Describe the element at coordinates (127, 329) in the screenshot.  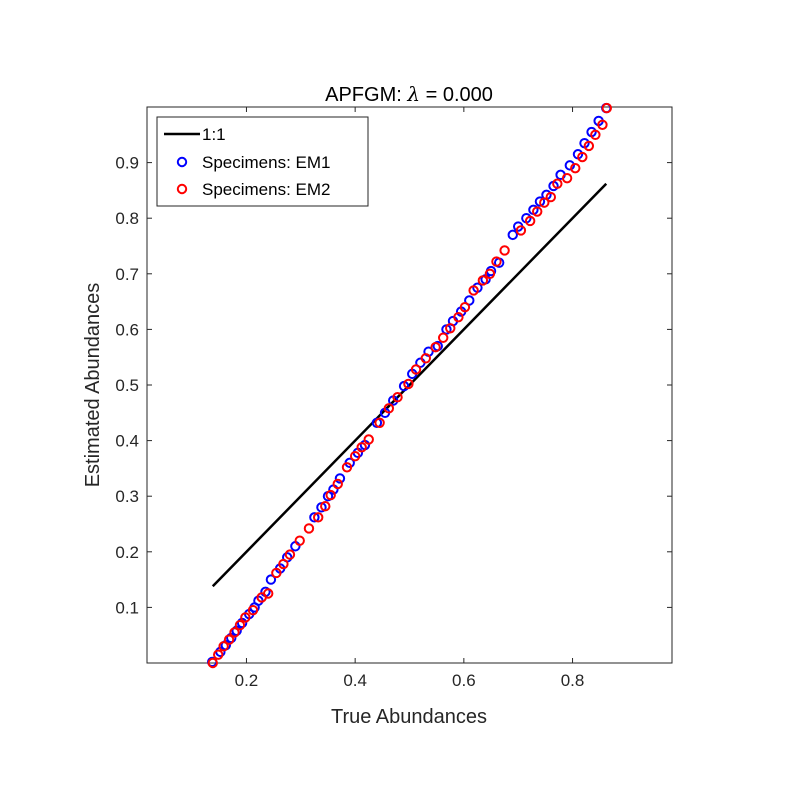
I see `y-tick-label: 0.6` at that location.